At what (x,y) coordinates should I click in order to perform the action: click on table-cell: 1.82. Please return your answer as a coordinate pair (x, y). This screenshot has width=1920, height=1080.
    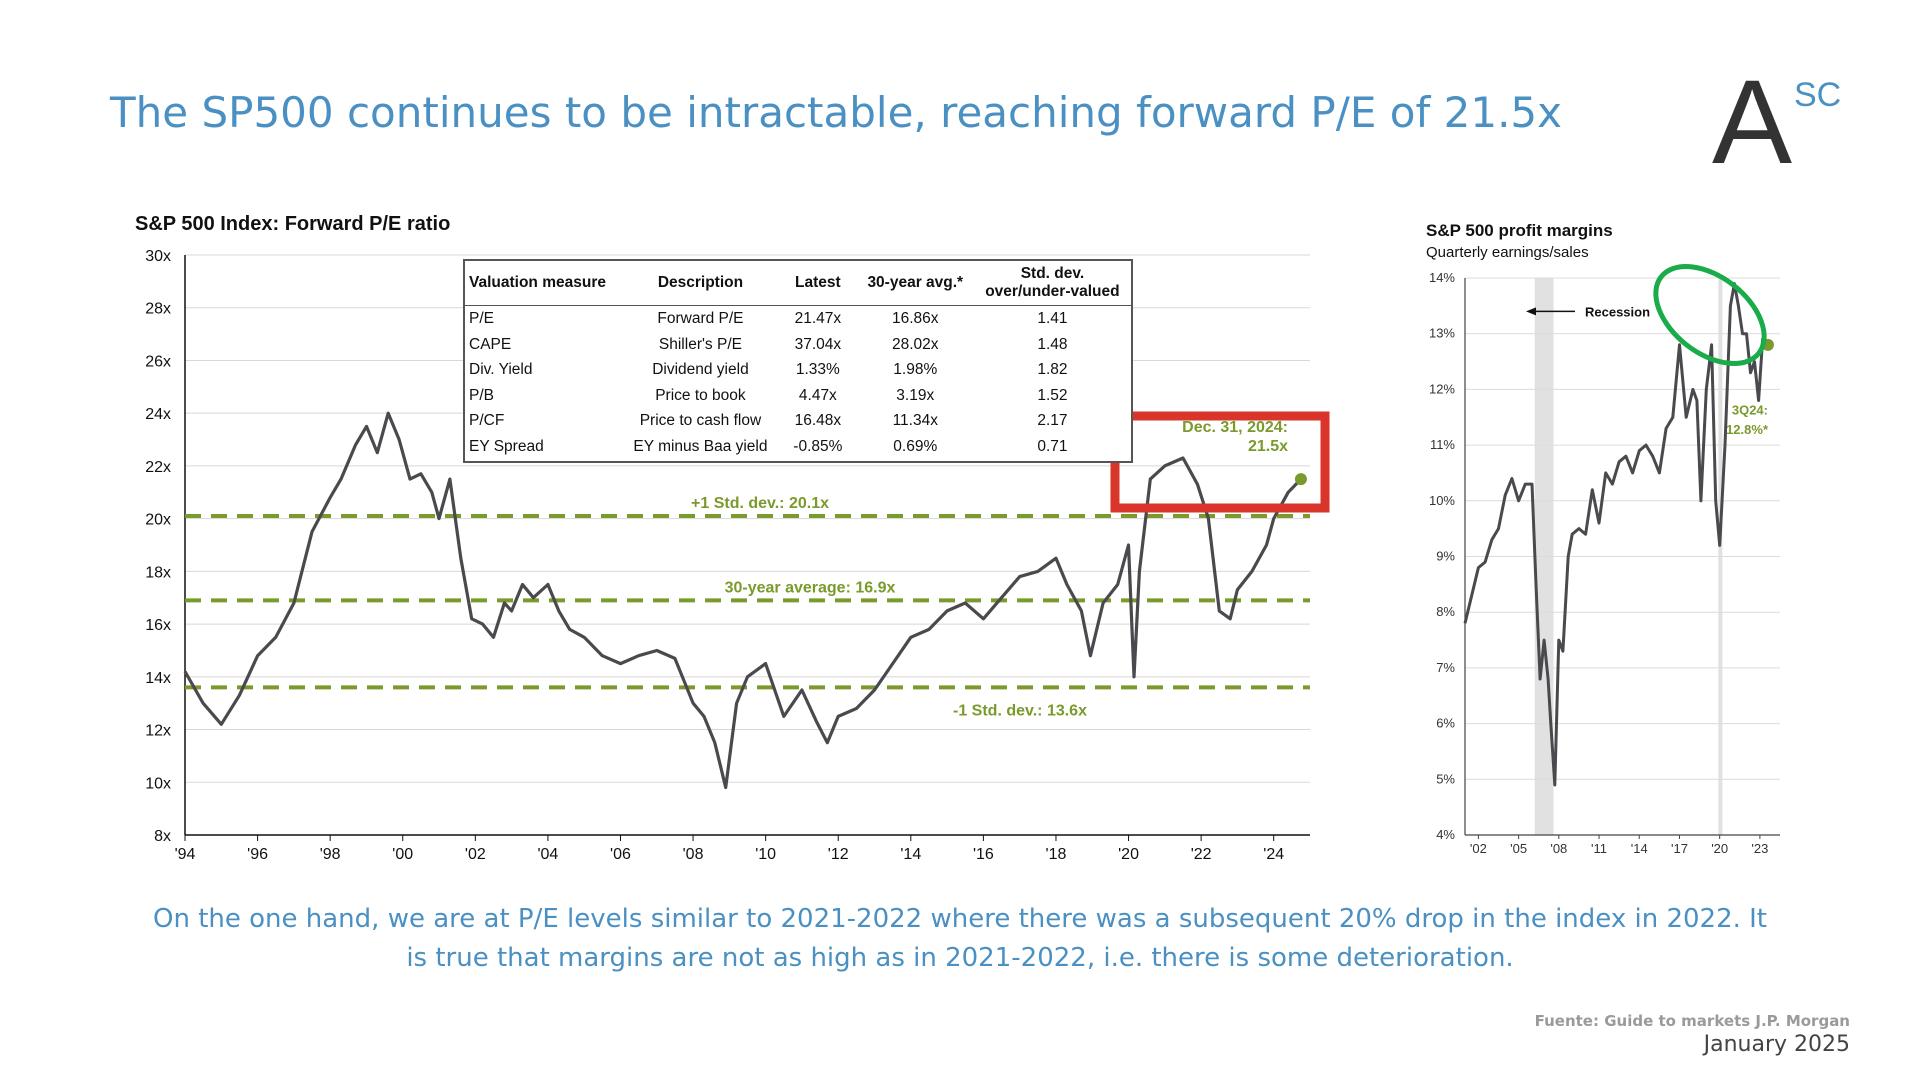
    Looking at the image, I should click on (1052, 370).